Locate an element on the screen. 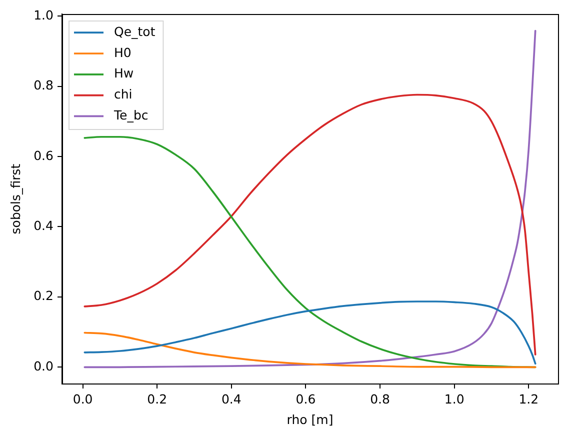 The height and width of the screenshot is (437, 567). y-tick-label: 0.4 is located at coordinates (44, 225).